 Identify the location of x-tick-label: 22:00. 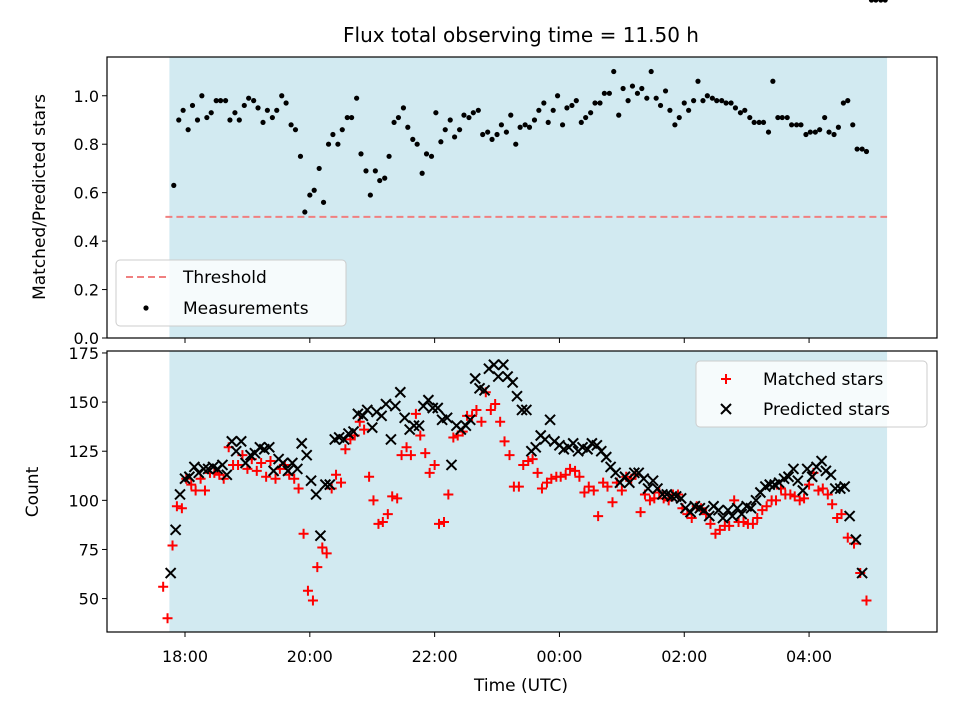
(435, 656).